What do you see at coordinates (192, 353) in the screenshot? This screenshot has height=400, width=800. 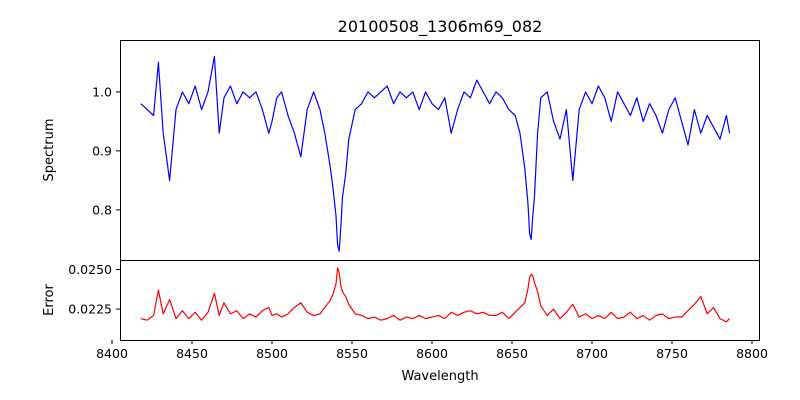 I see `x-tick-label: 8450` at bounding box center [192, 353].